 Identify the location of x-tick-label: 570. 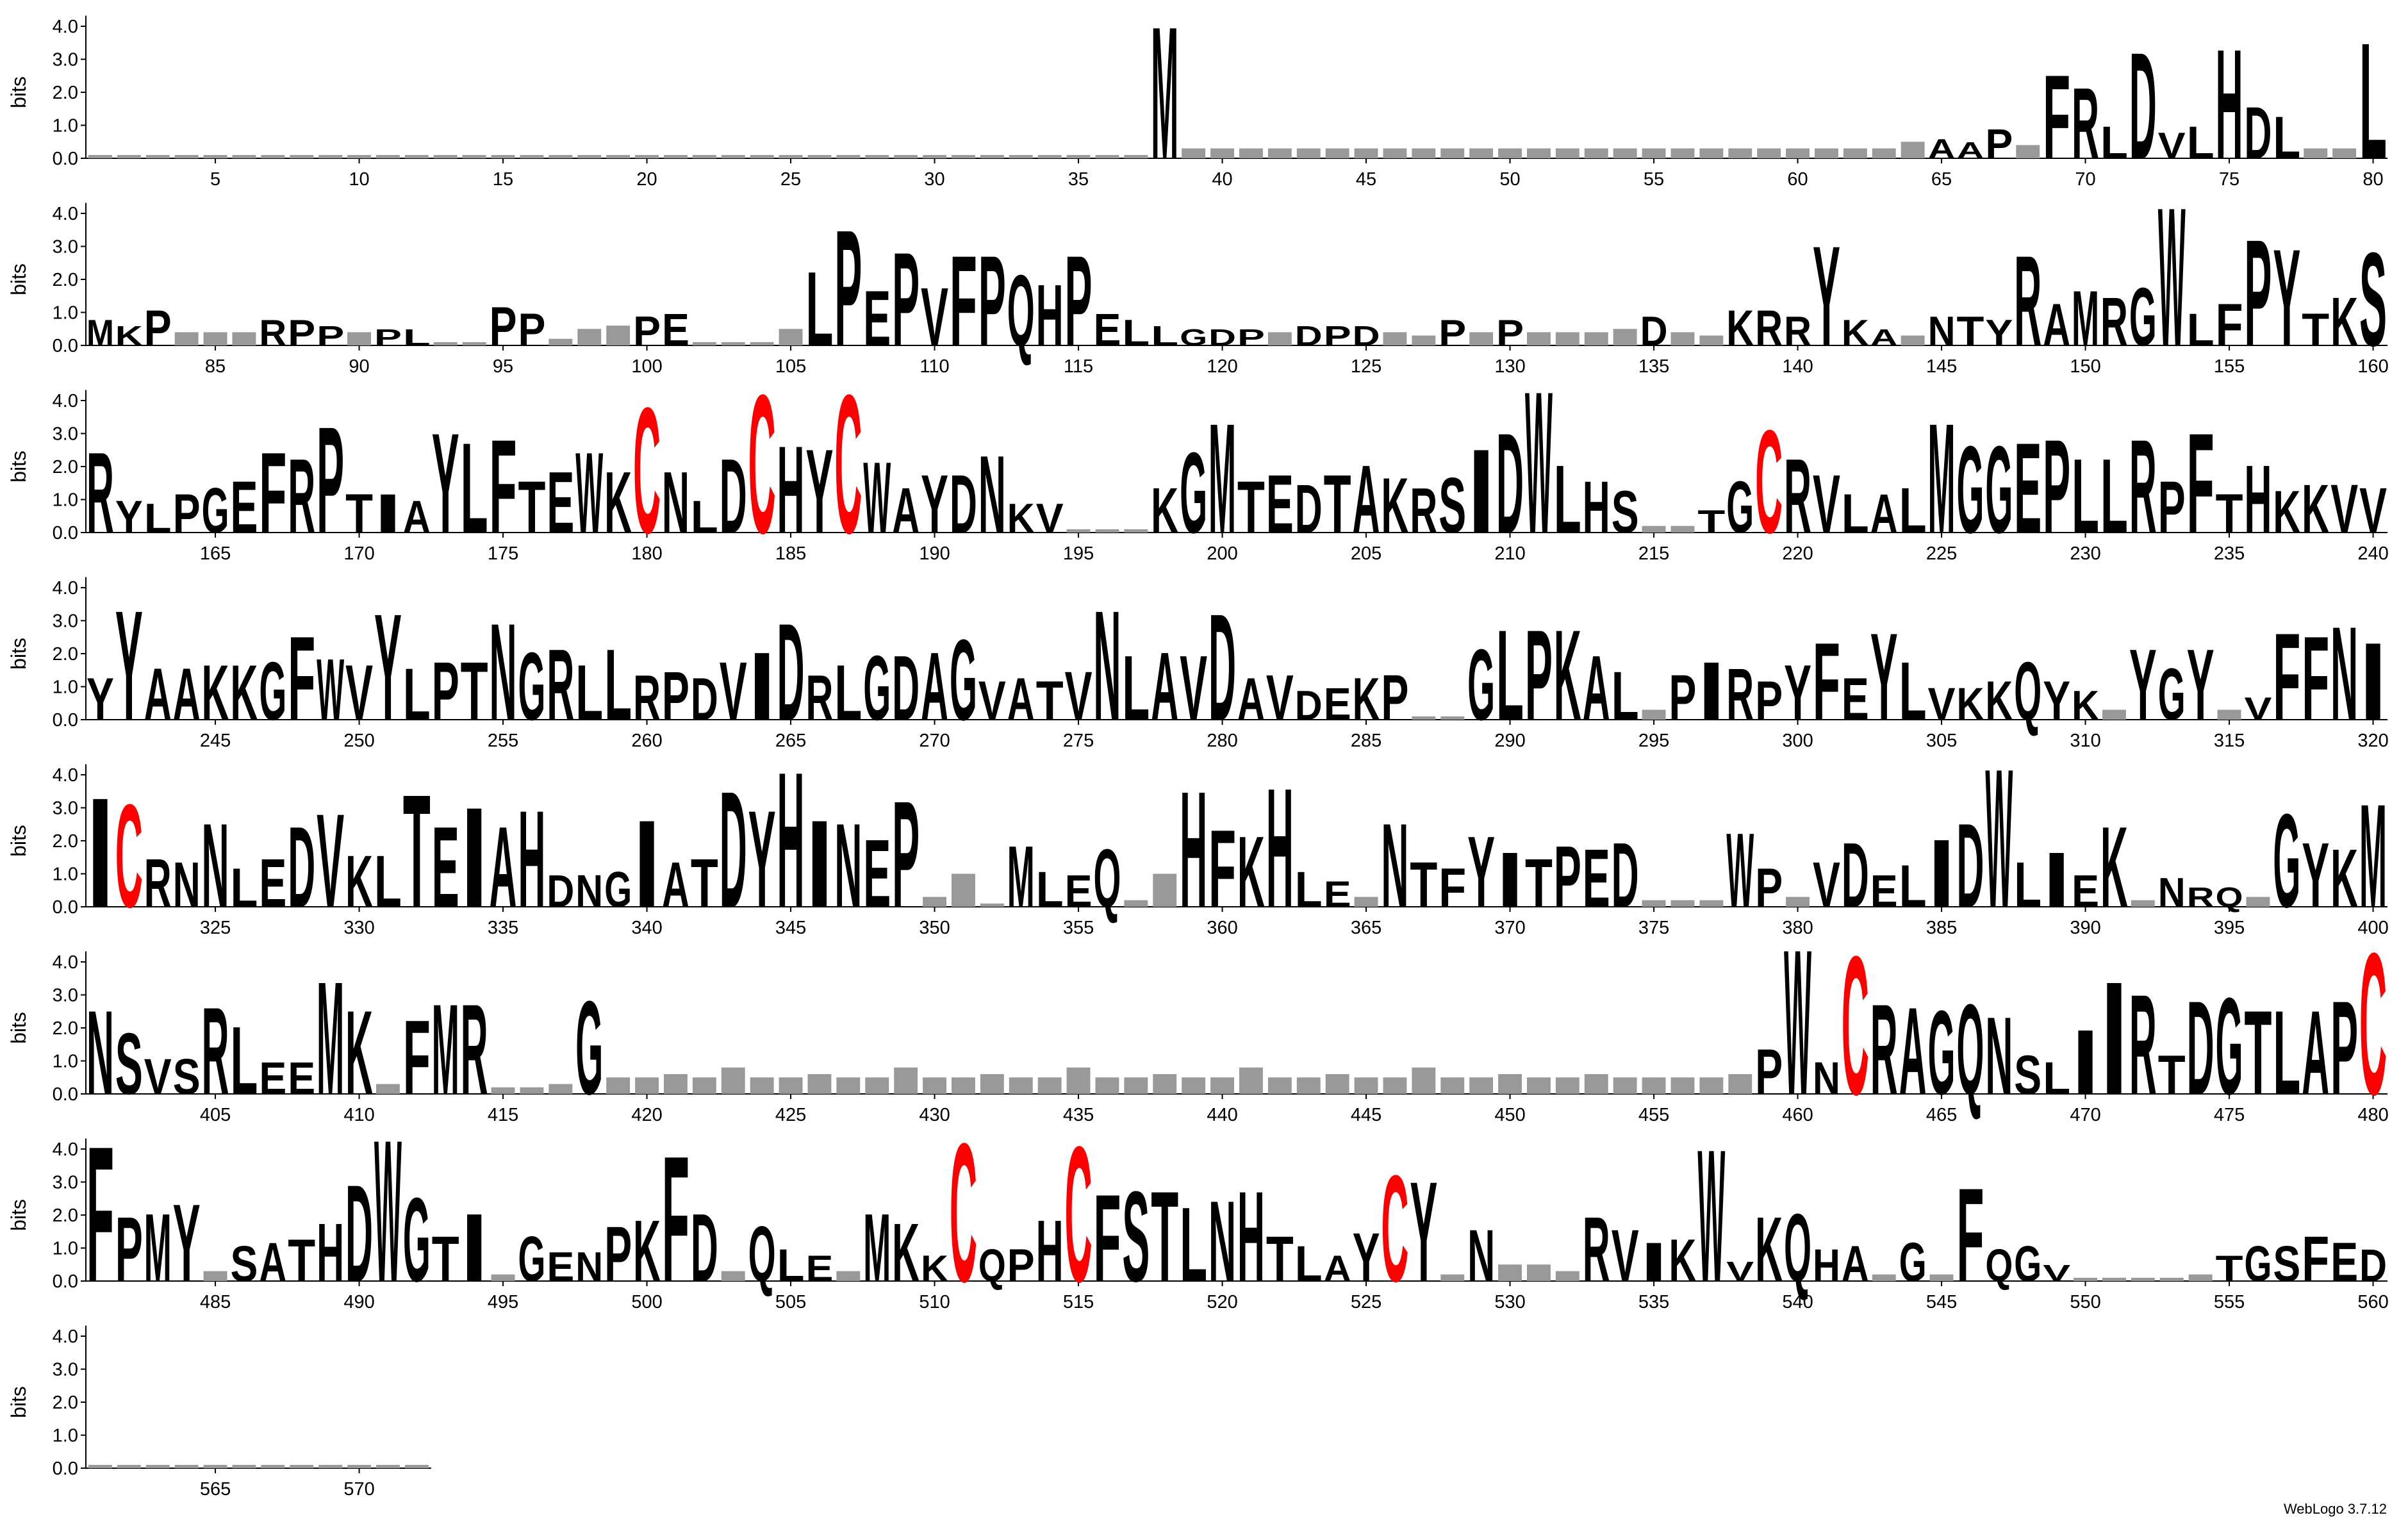
(358, 1489).